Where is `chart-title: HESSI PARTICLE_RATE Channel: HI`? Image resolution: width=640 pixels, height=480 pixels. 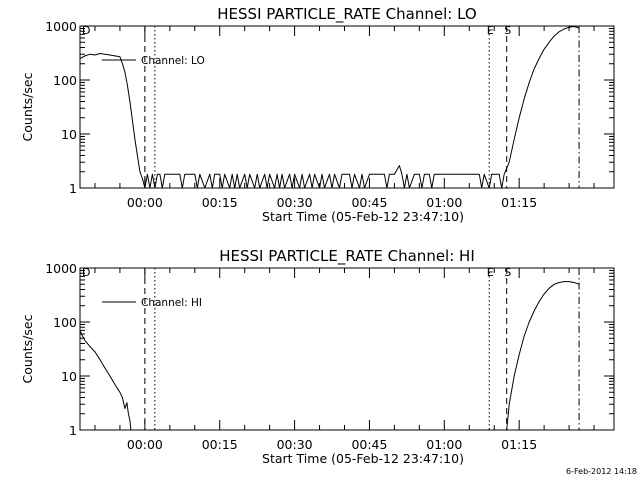
chart-title: HESSI PARTICLE_RATE Channel: HI is located at coordinates (347, 256).